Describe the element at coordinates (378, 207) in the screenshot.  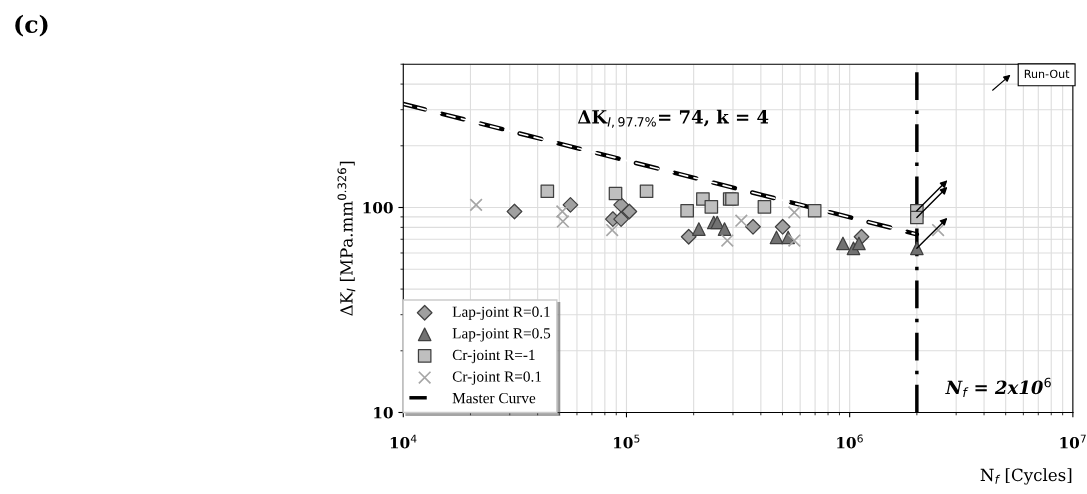
I see `y-tick-label: 100` at that location.